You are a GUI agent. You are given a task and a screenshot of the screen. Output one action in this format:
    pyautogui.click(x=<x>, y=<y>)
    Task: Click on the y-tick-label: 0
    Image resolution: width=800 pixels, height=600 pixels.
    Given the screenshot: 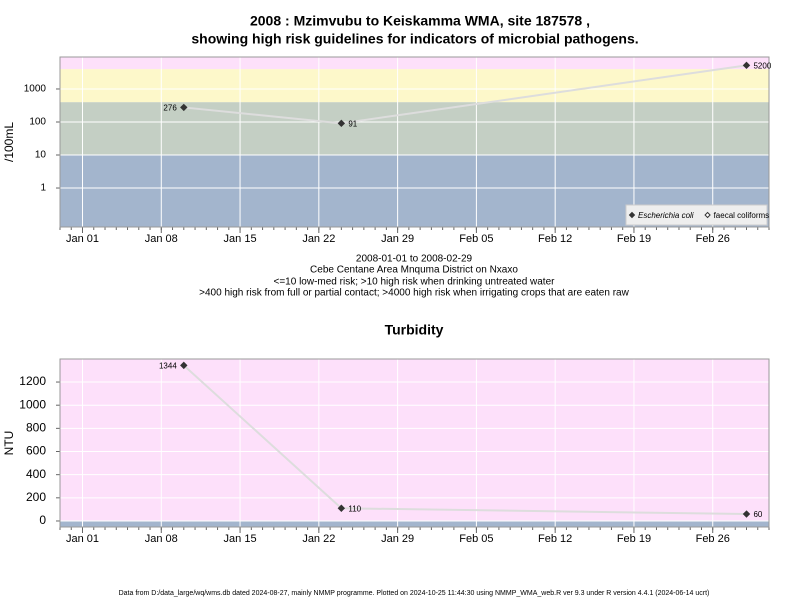 What is the action you would take?
    pyautogui.click(x=42, y=520)
    